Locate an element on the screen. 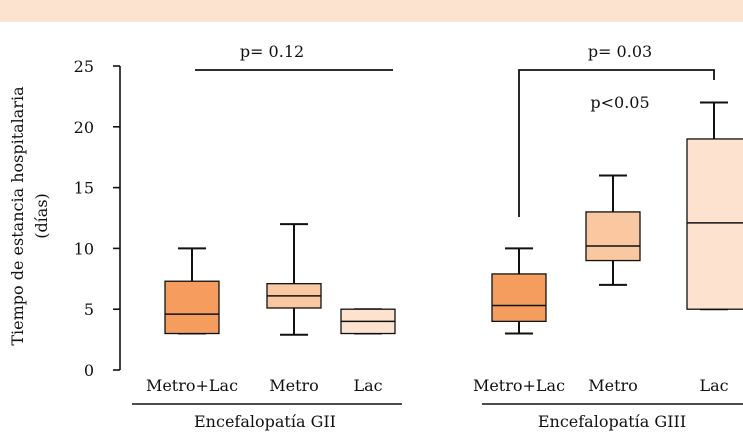  sig-bracket-giii is located at coordinates (616, 143).